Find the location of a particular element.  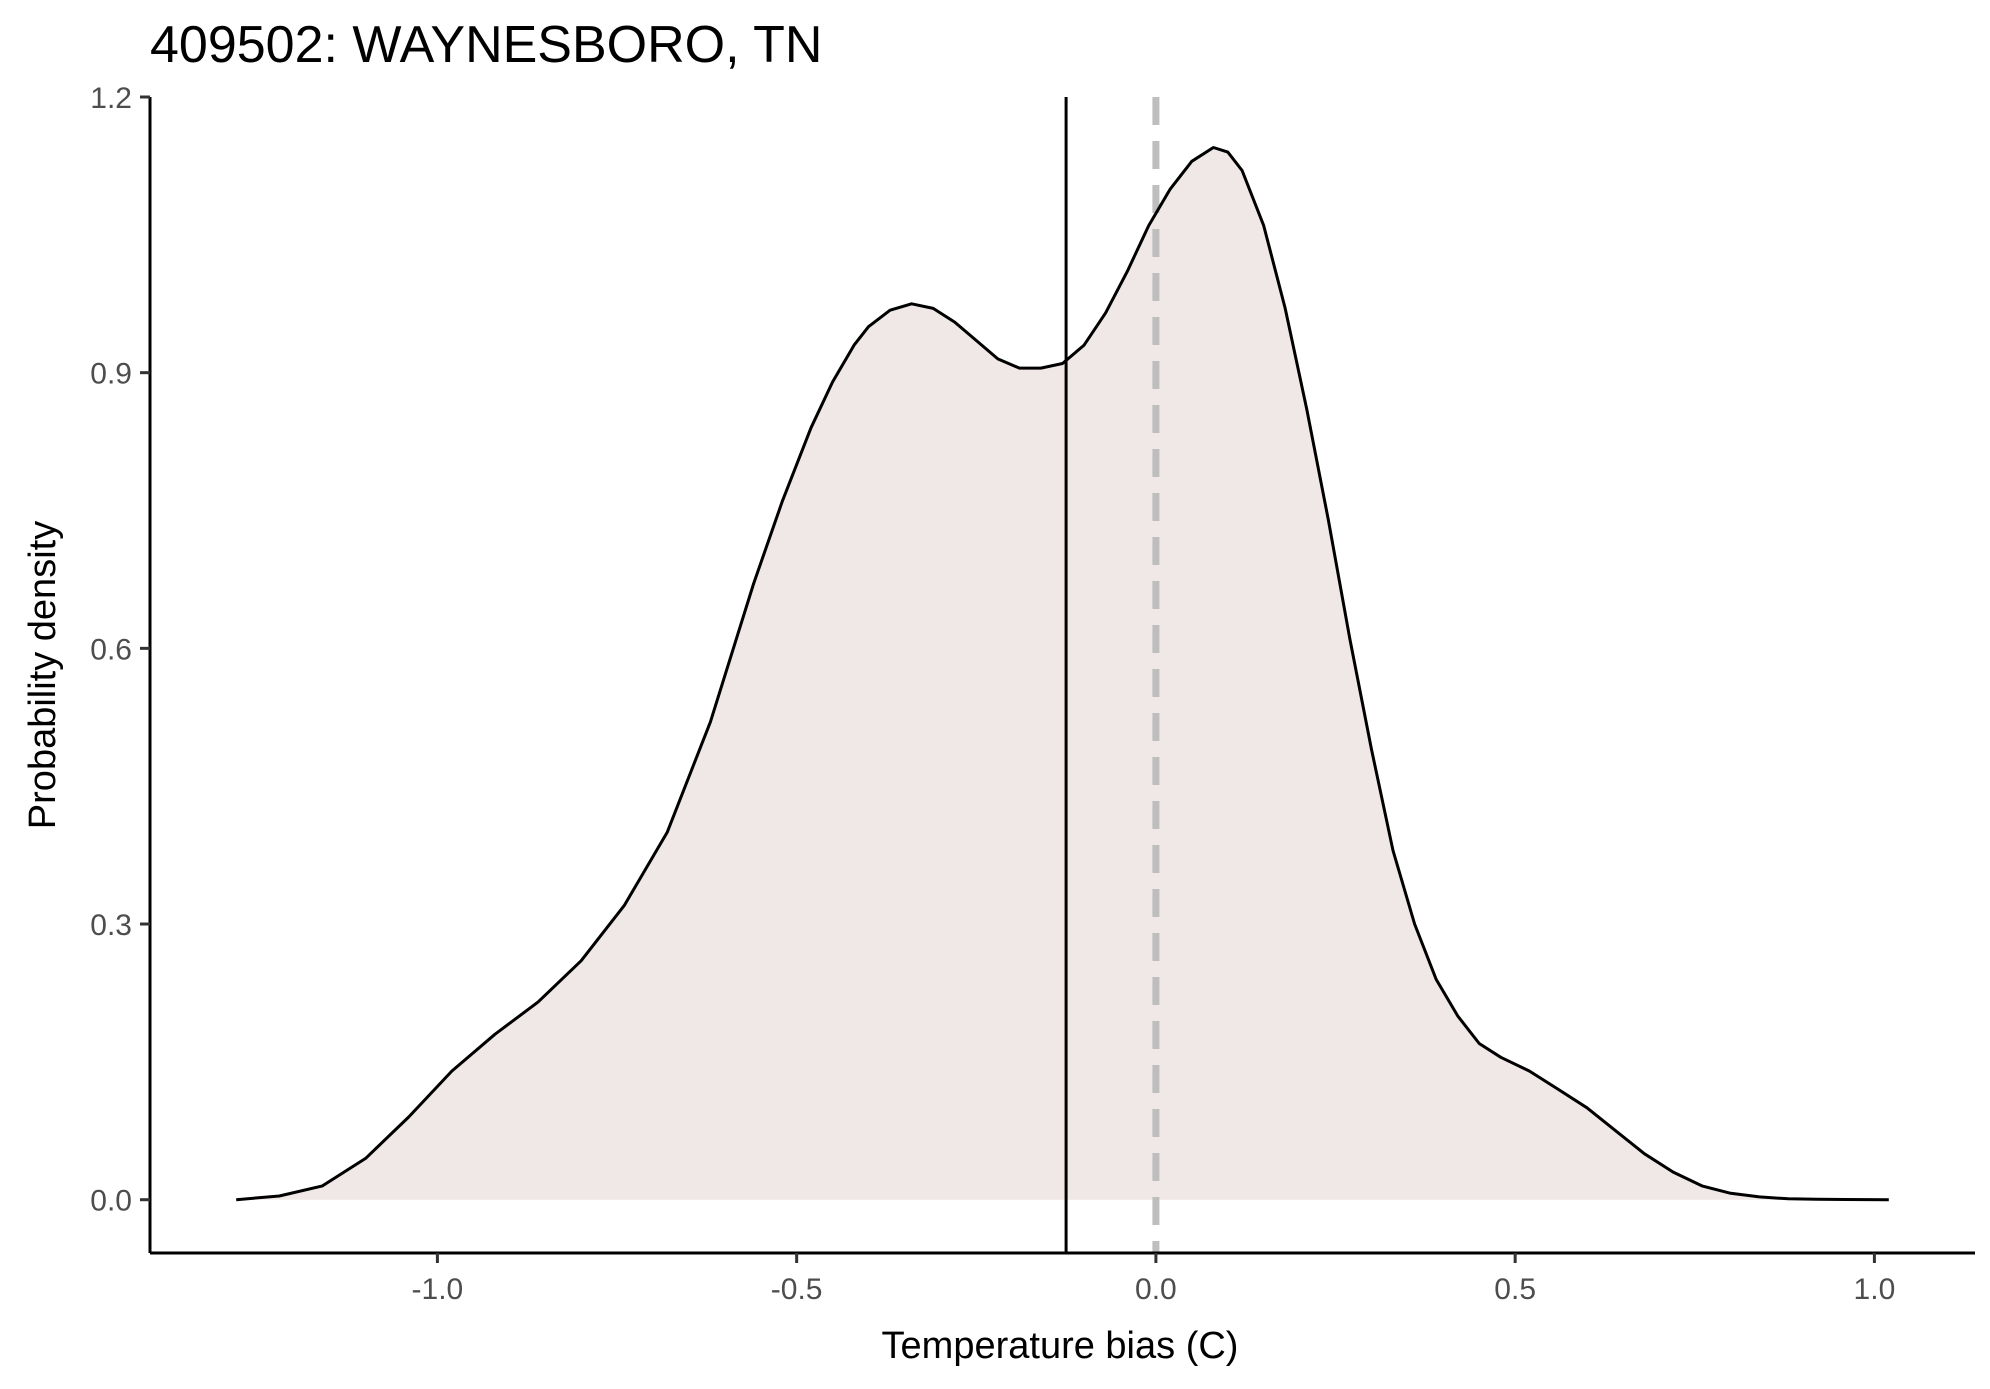

x-tick-label: 0.5 is located at coordinates (1515, 1289).